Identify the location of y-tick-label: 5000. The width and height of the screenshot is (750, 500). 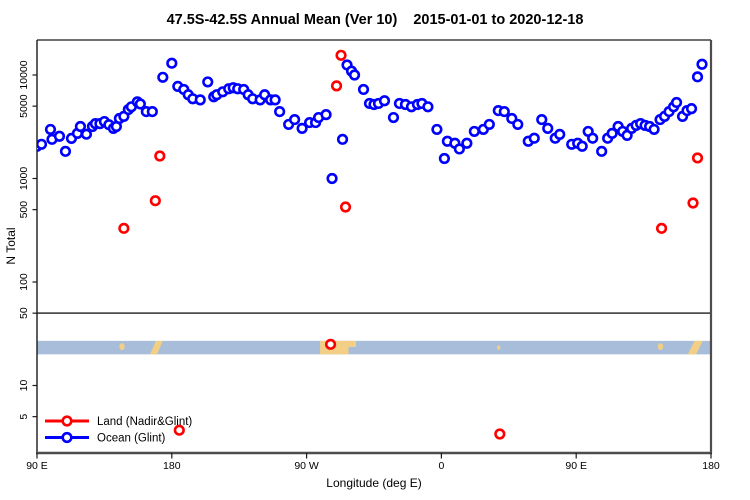
(24, 106).